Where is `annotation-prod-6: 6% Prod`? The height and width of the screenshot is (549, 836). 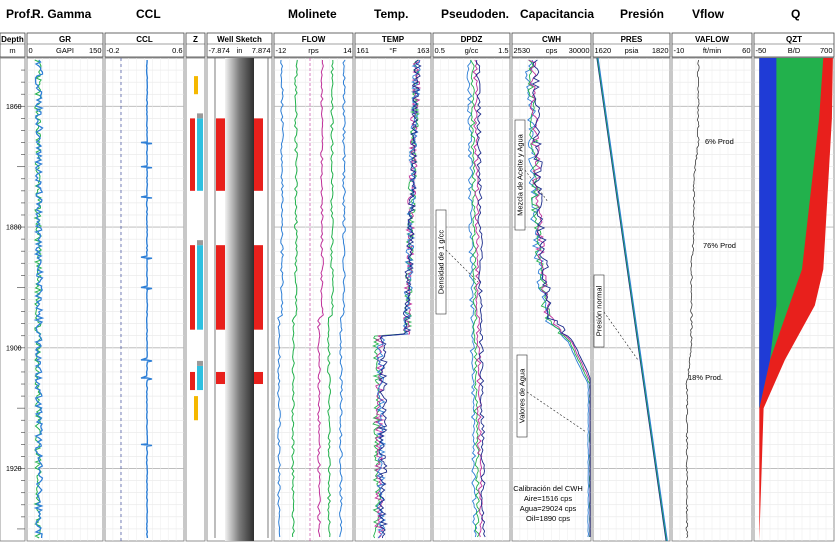
annotation-prod-6: 6% Prod is located at coordinates (719, 141).